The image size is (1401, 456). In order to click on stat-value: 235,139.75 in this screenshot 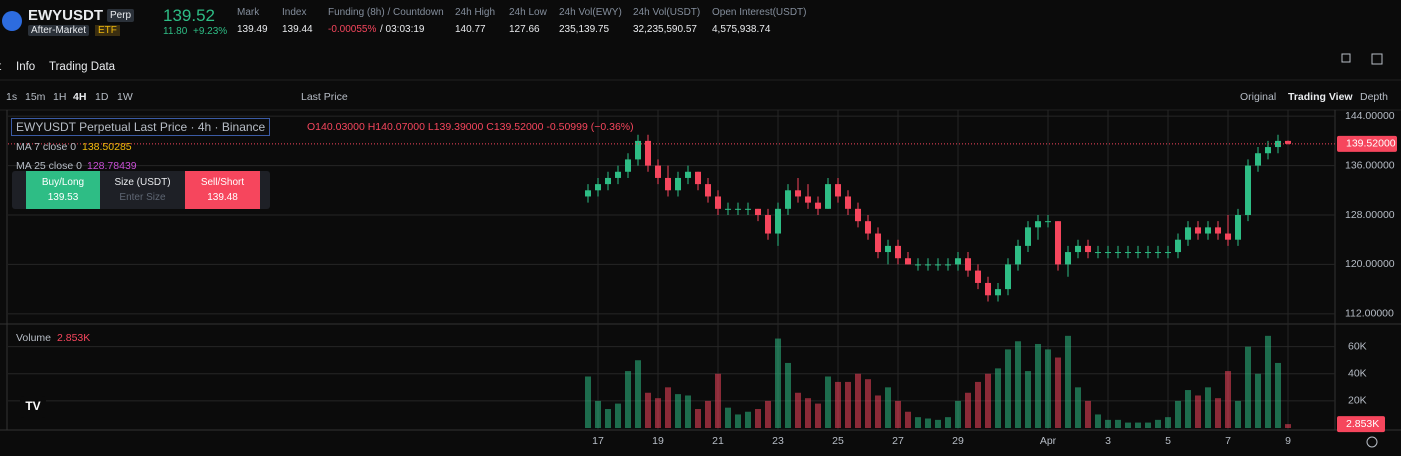, I will do `click(584, 29)`.